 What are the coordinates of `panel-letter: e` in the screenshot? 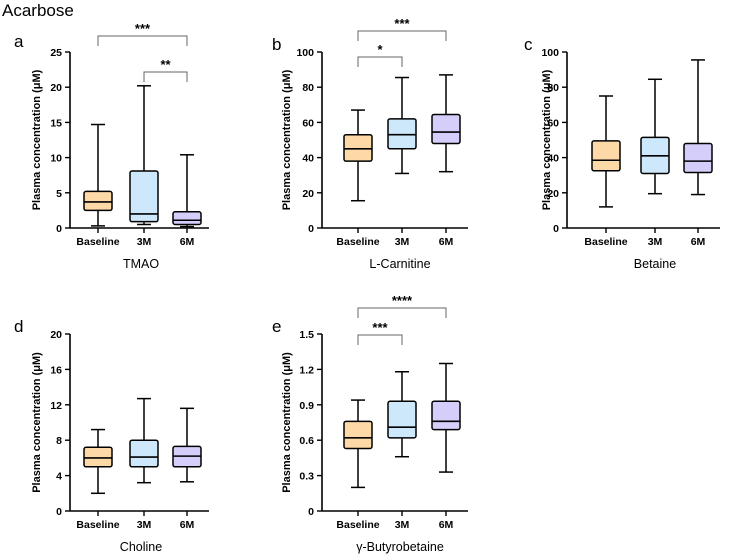 It's located at (276, 326).